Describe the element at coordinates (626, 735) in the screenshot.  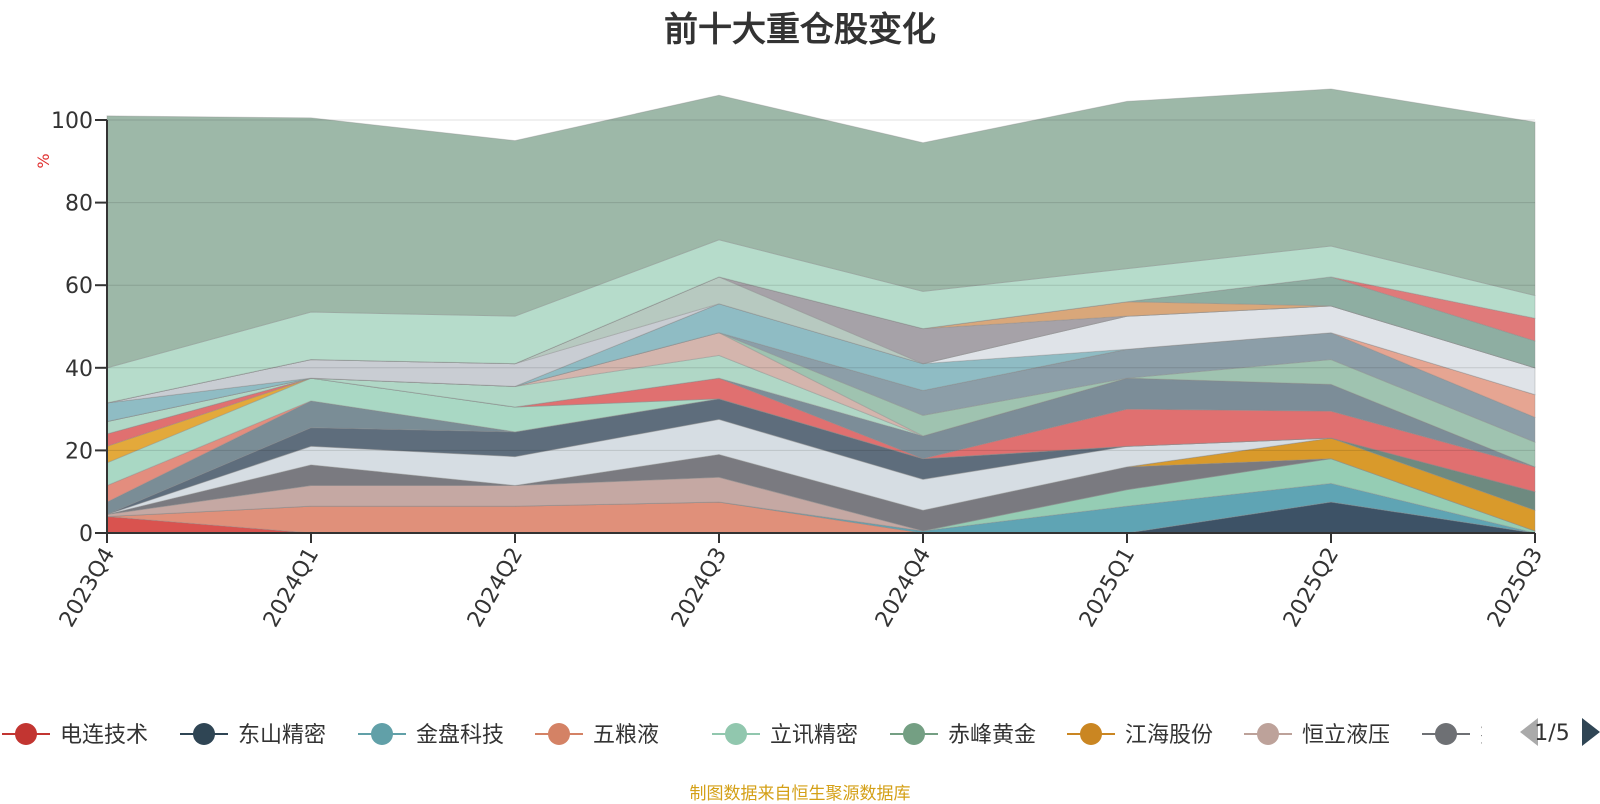
I see `legend-label: 五粮液` at that location.